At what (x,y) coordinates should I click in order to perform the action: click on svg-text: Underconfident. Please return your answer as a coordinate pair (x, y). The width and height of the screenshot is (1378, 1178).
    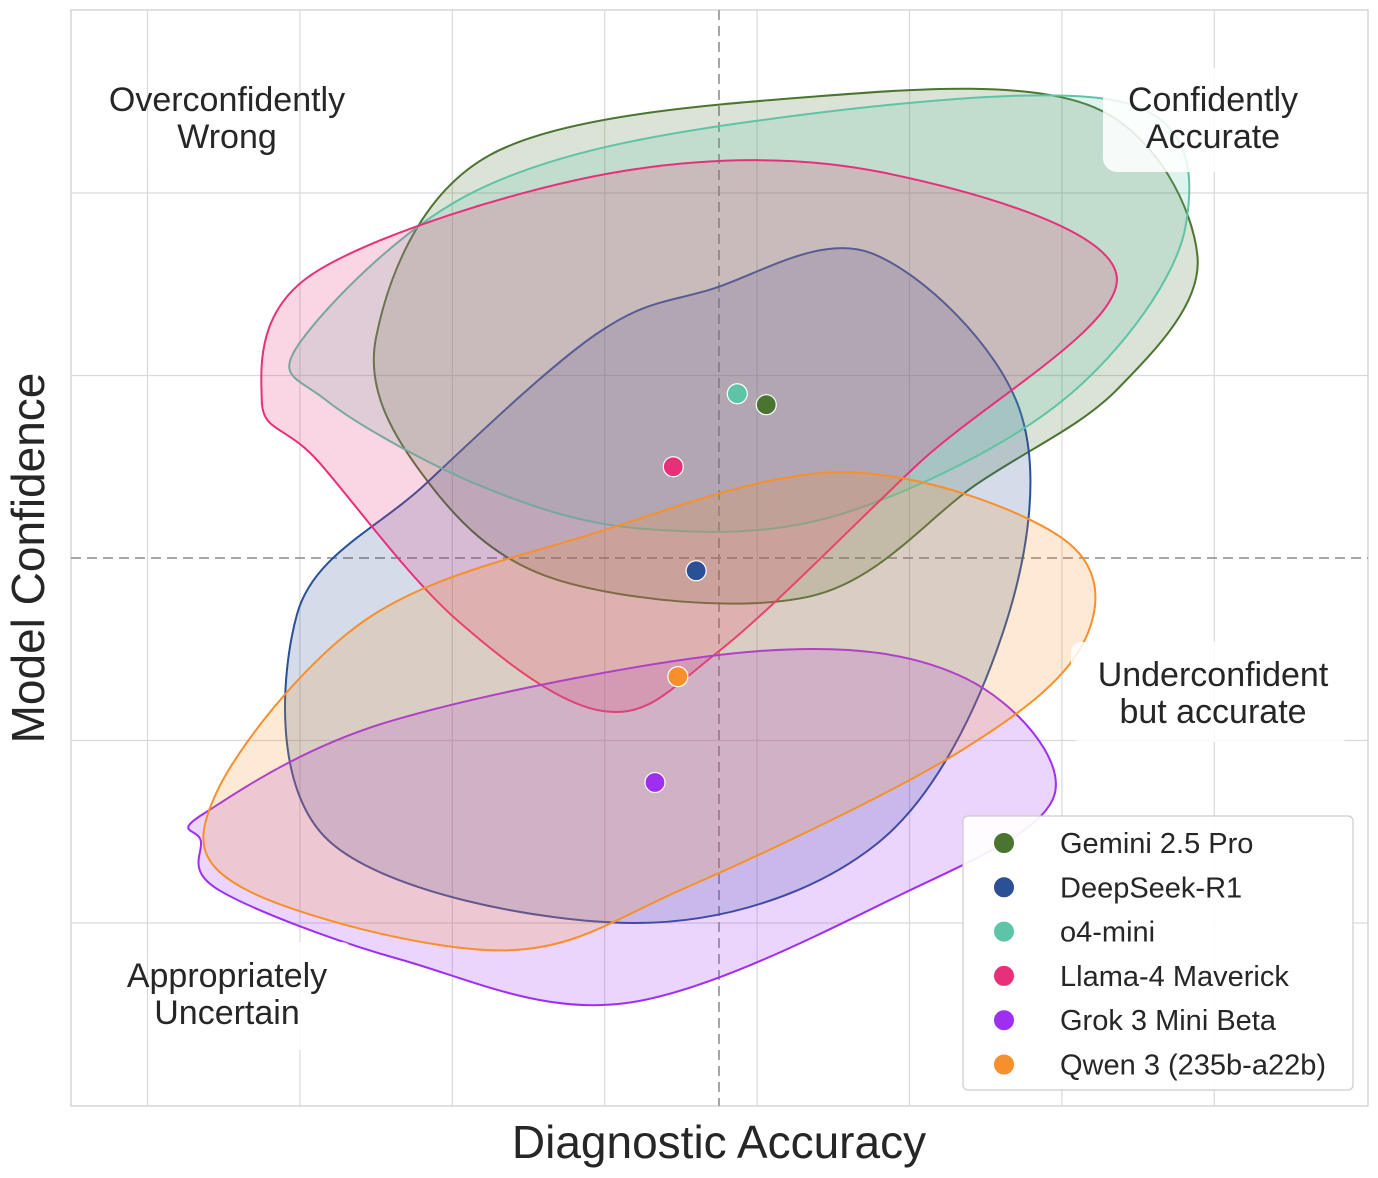
    Looking at the image, I should click on (1213, 675).